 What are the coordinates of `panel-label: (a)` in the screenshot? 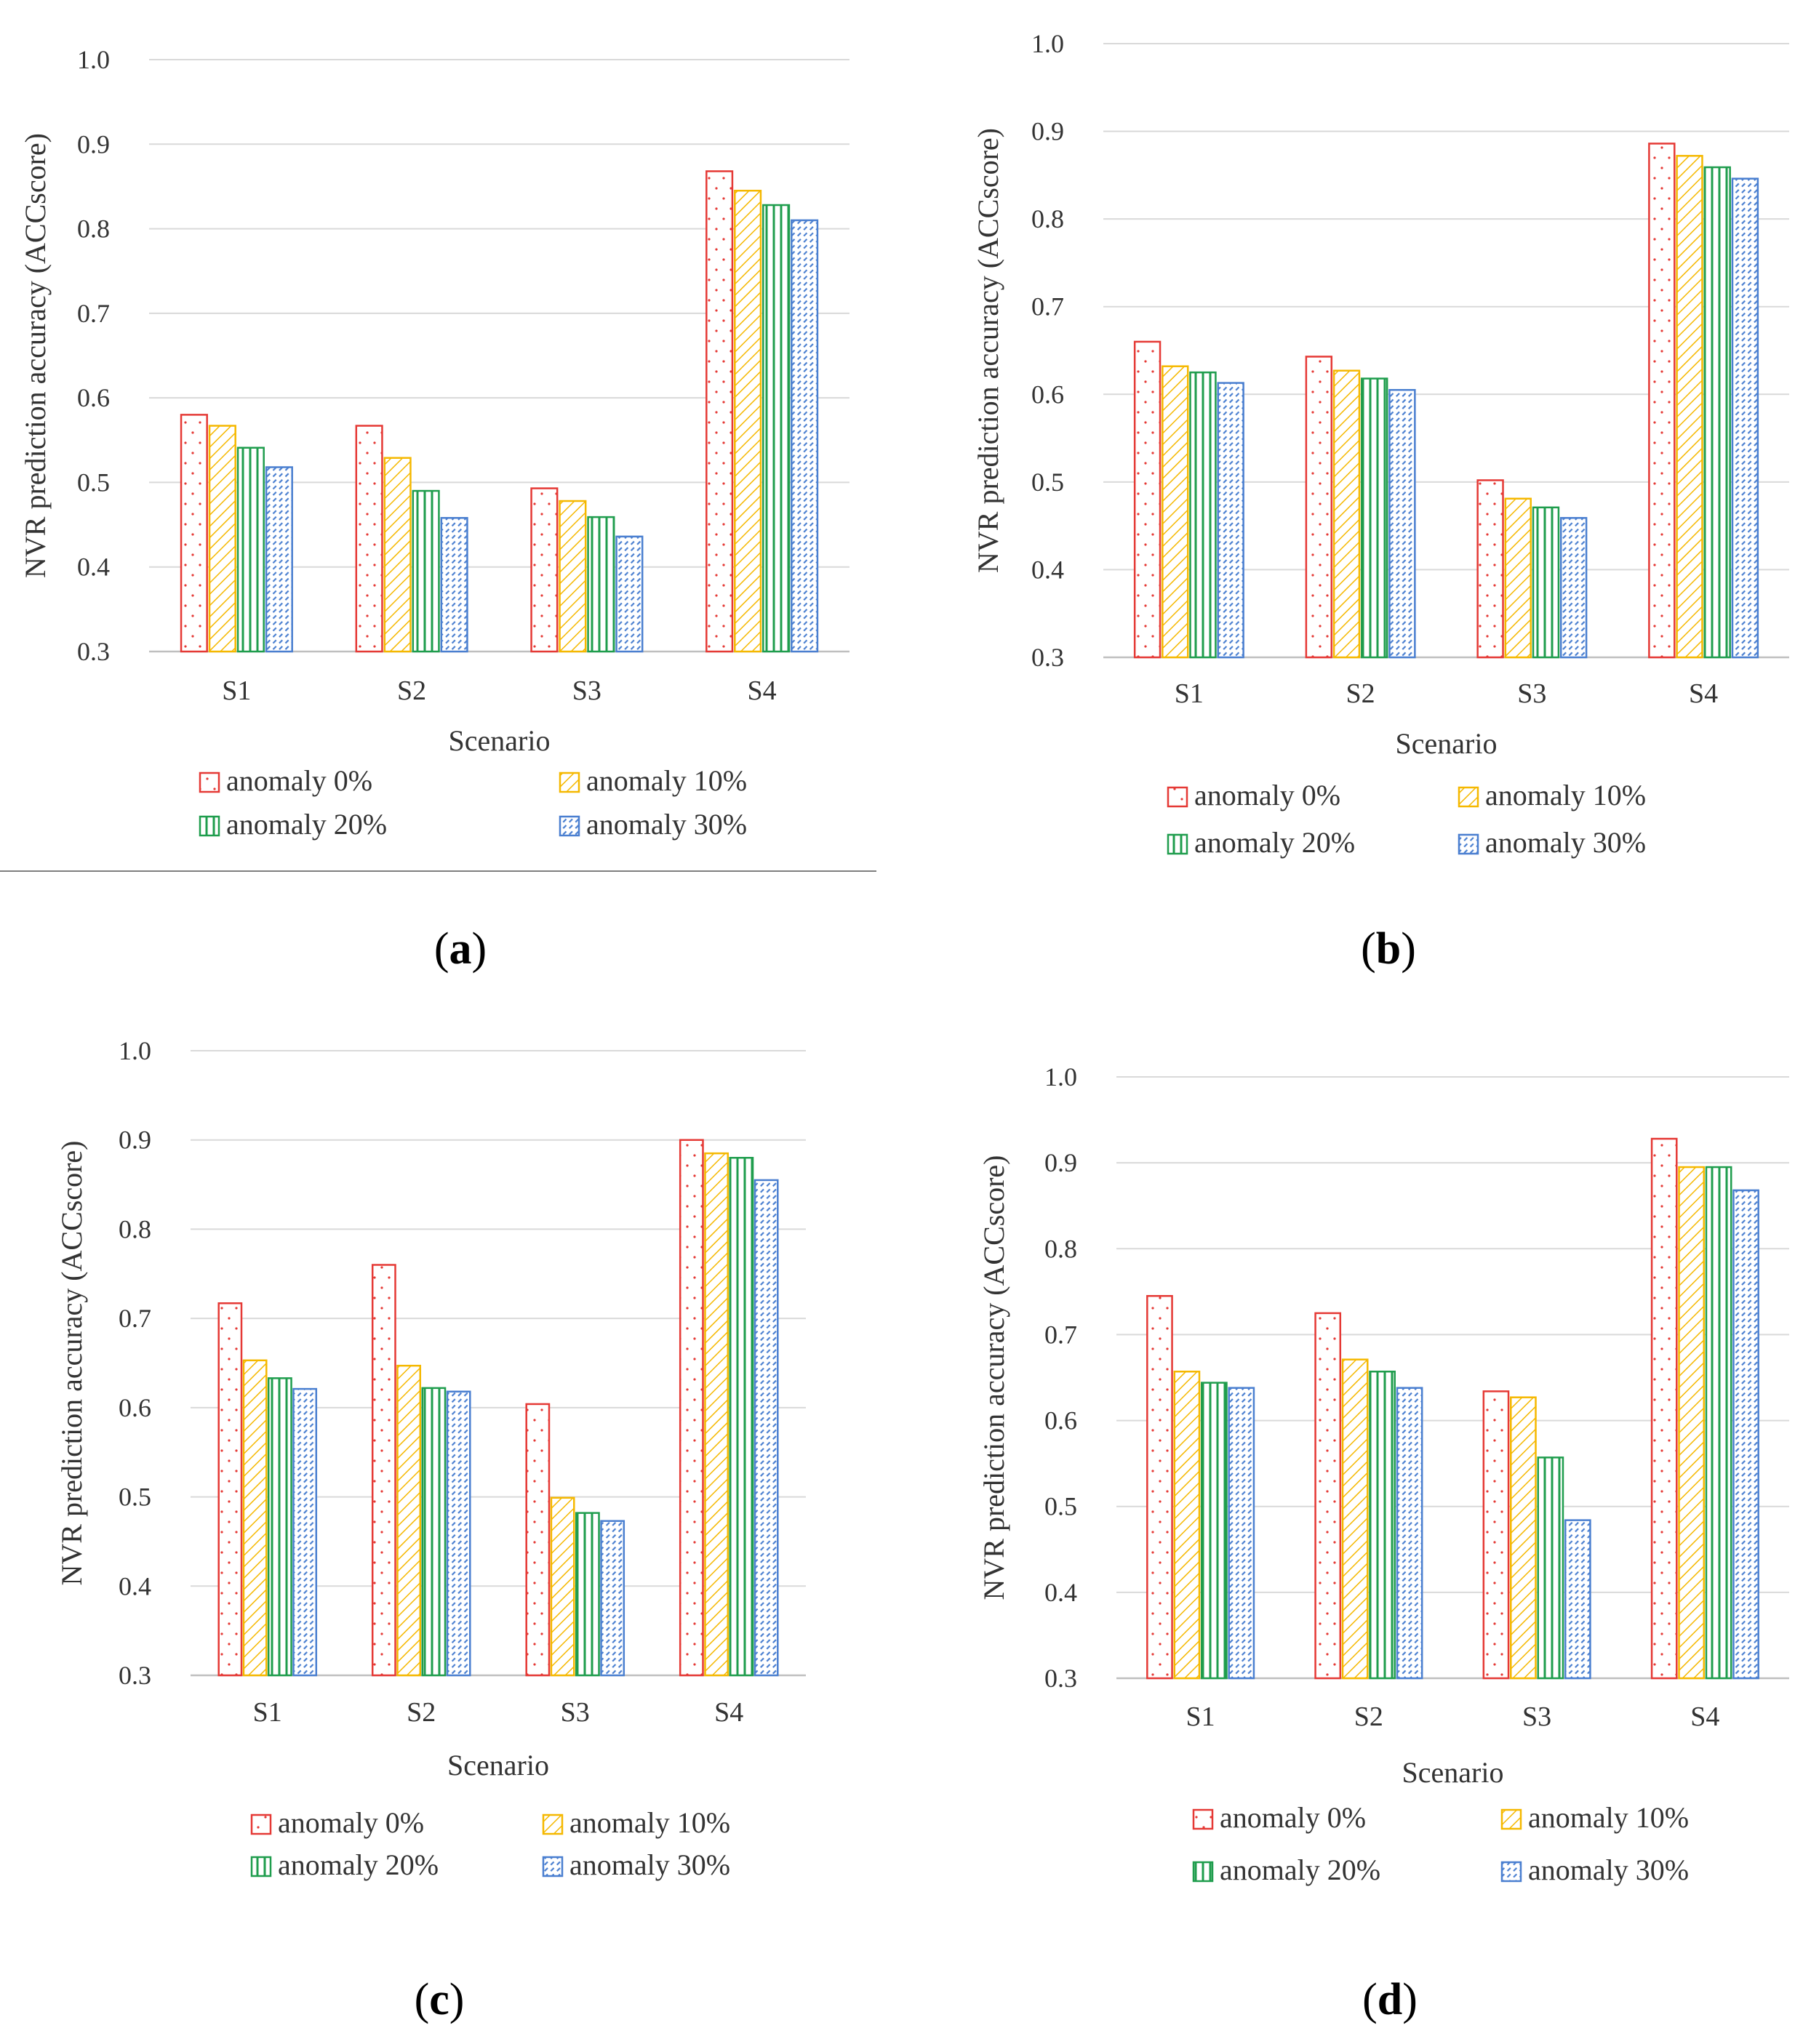 It's located at (460, 949).